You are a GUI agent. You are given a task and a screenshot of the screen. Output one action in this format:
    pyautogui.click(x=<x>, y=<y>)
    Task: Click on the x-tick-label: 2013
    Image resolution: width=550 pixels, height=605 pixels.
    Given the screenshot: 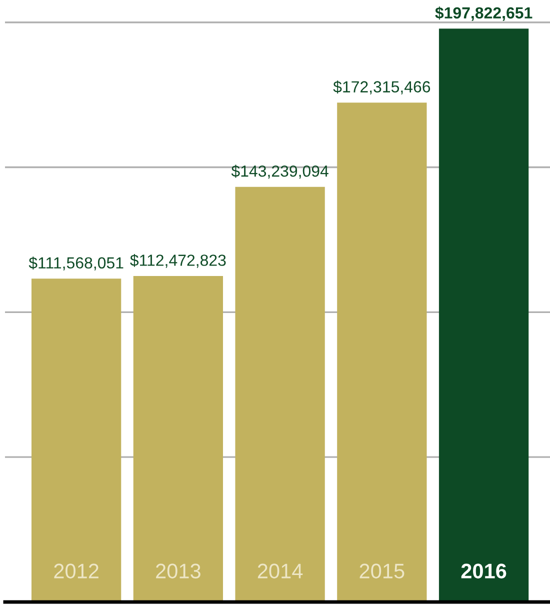 What is the action you would take?
    pyautogui.click(x=178, y=571)
    